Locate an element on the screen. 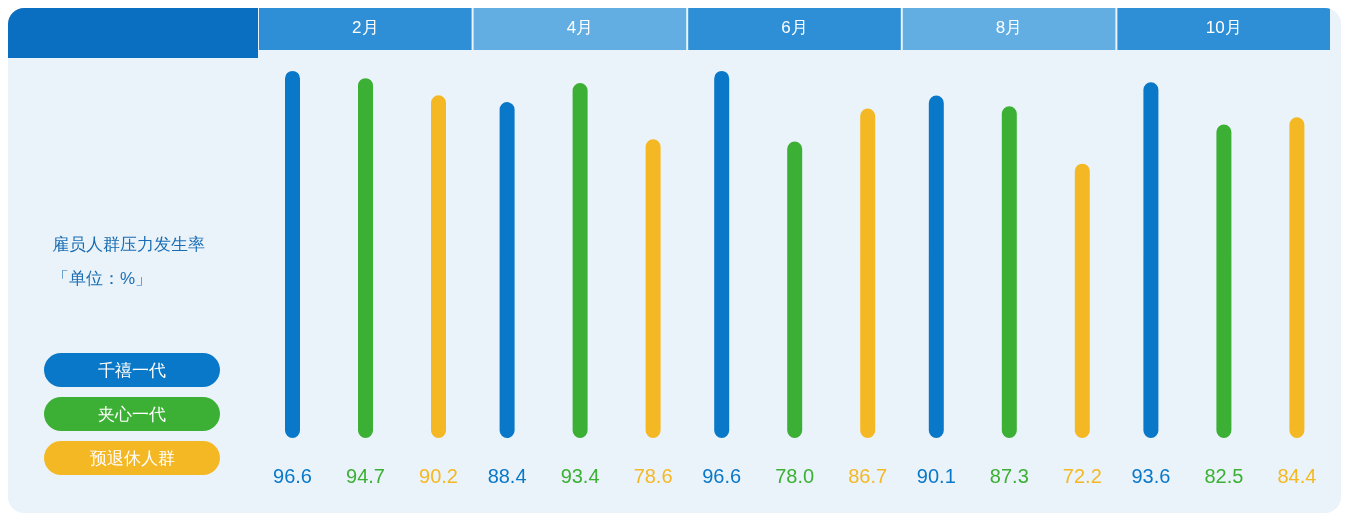 The height and width of the screenshot is (521, 1349). text: 夹心一代 is located at coordinates (132, 414).